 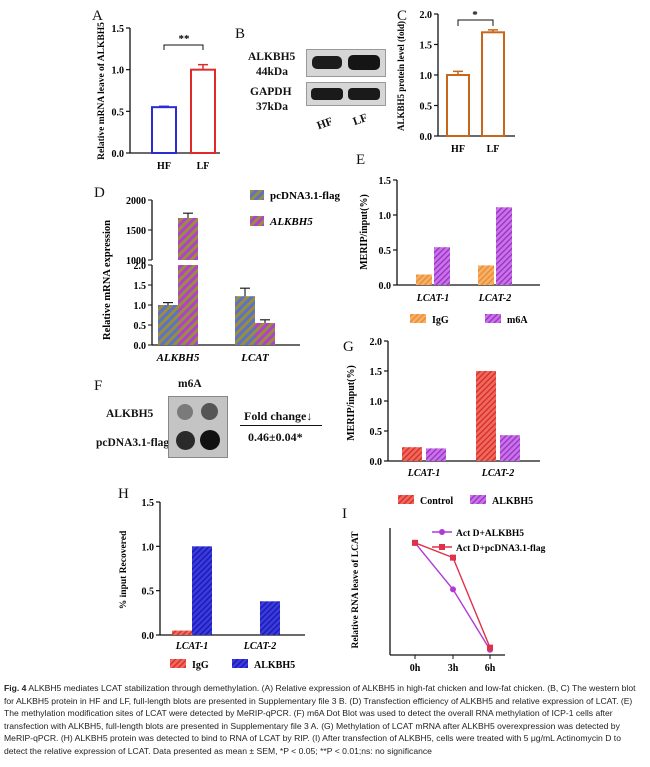 I want to click on panel-d-y-tick-label: 1500, so click(x=136, y=231).